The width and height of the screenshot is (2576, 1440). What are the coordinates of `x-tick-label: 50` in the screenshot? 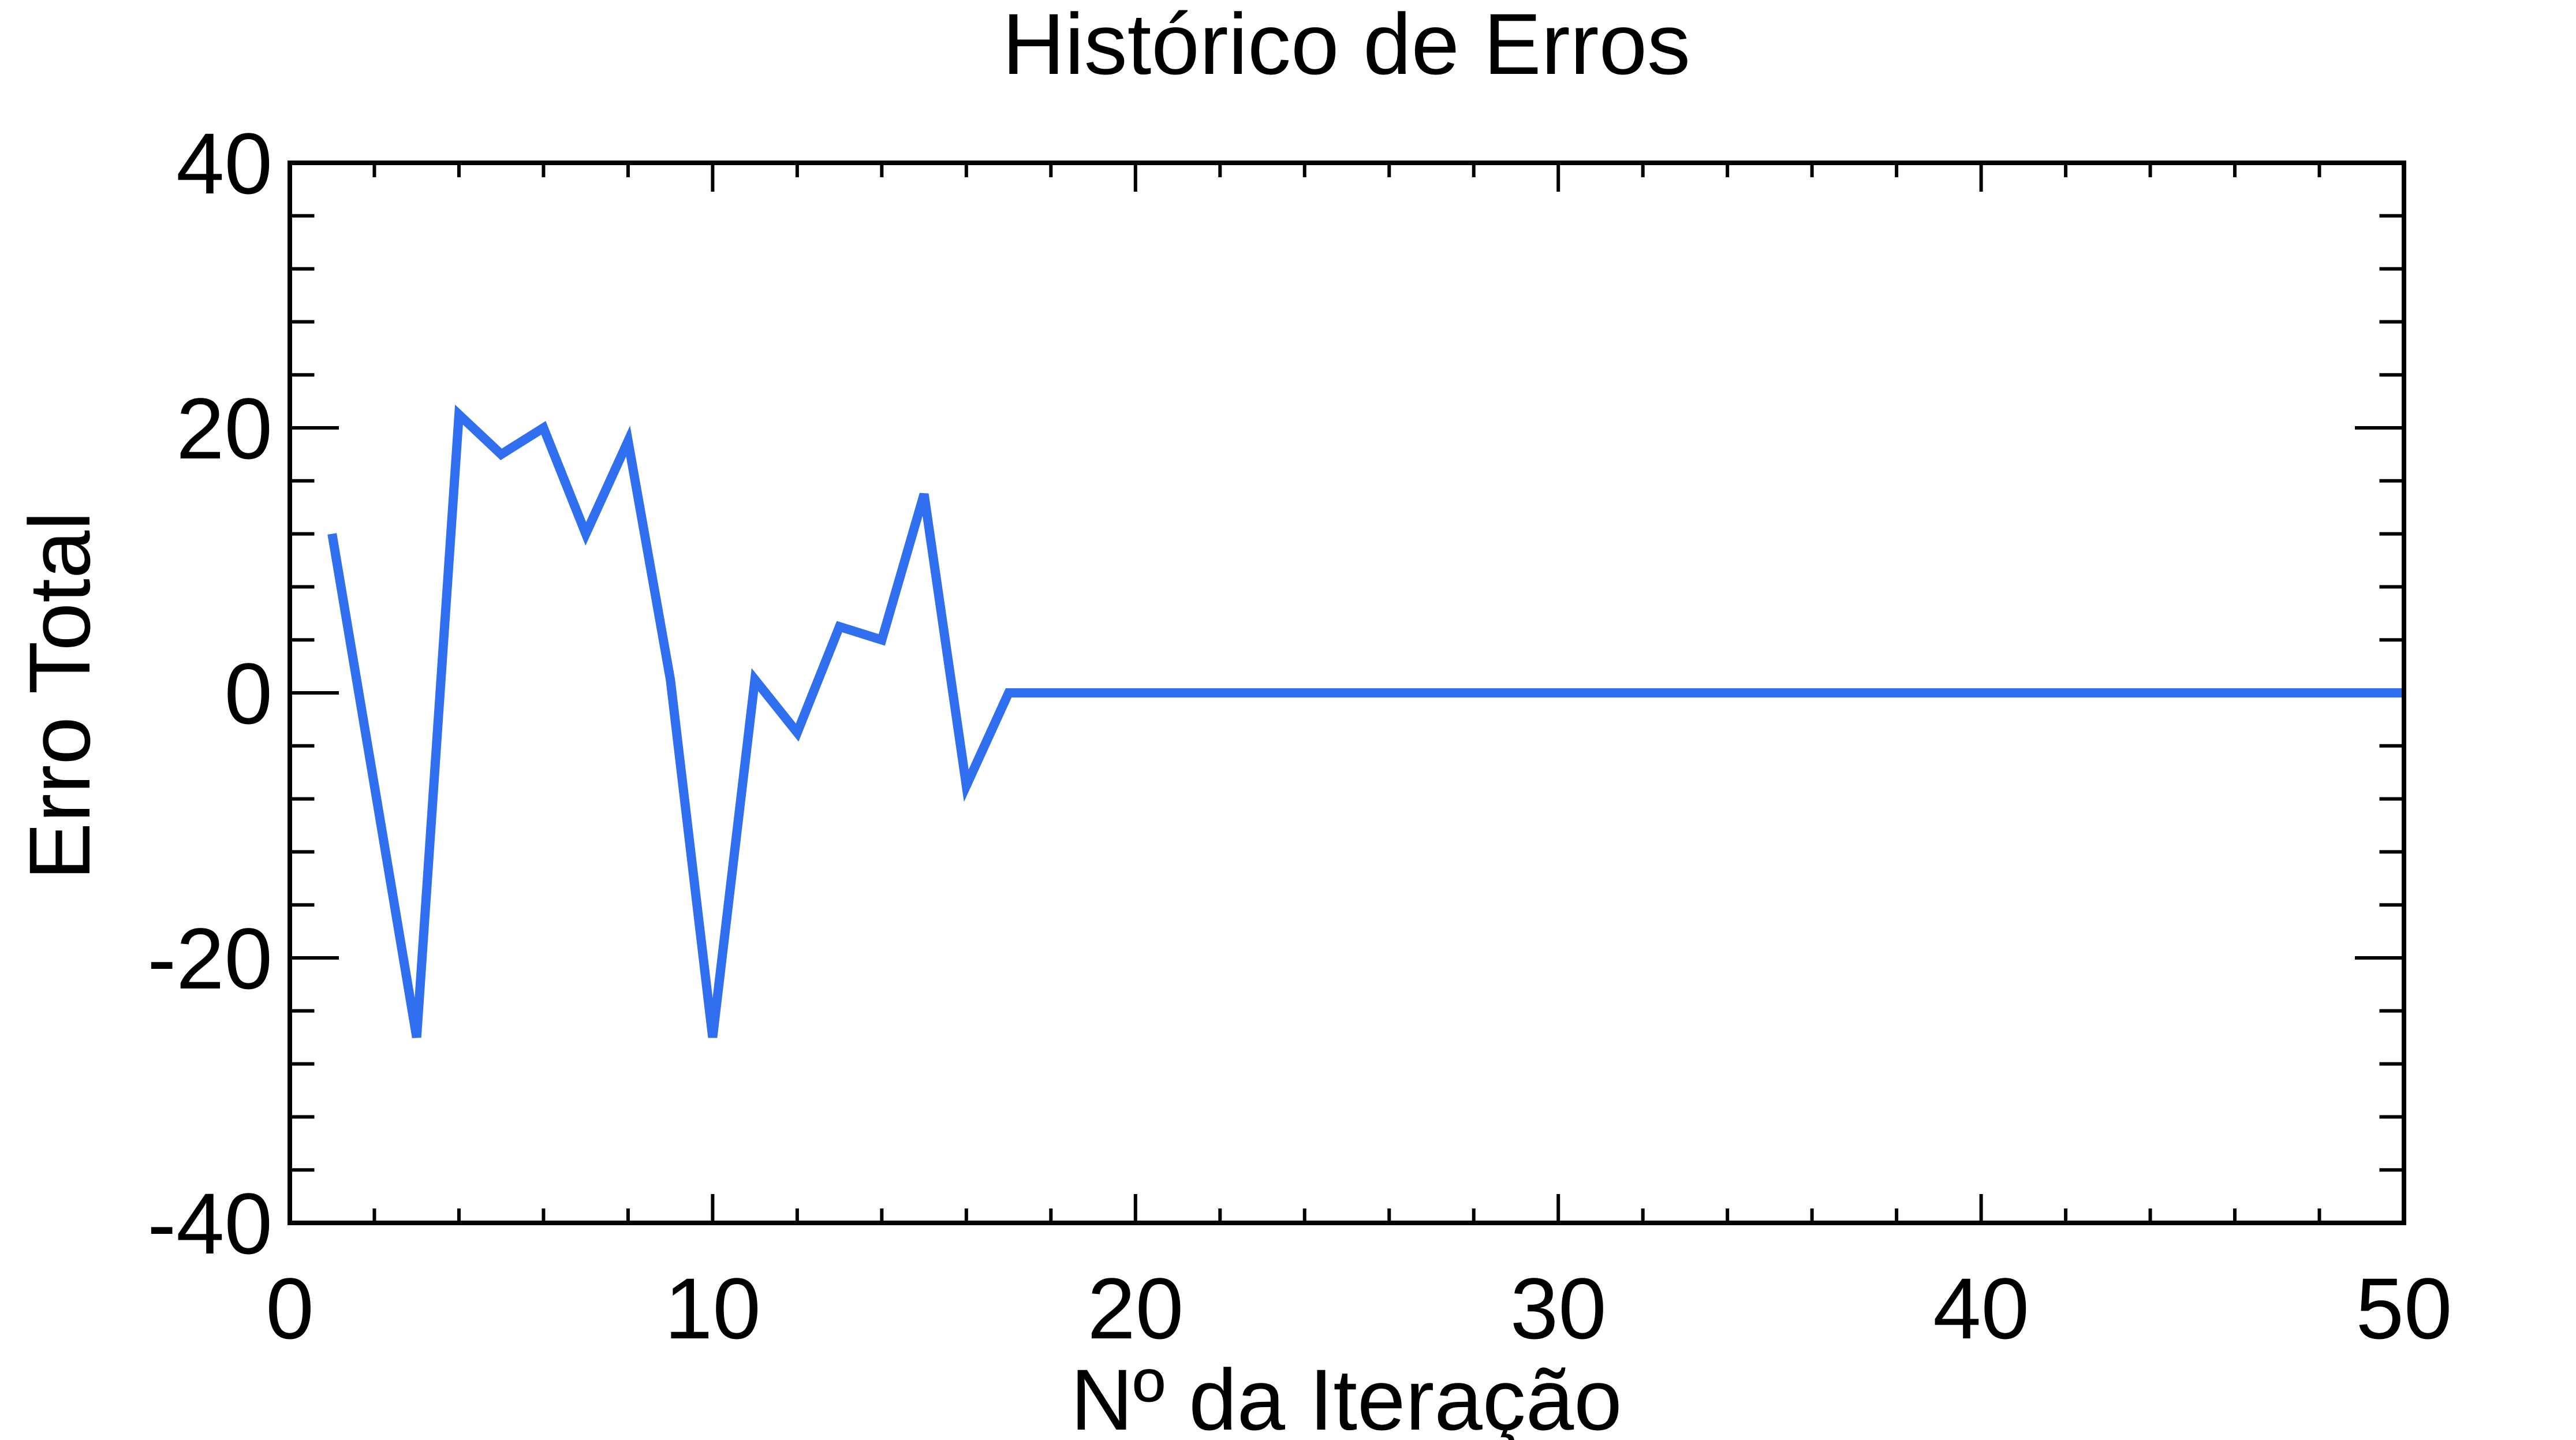 It's located at (2404, 1308).